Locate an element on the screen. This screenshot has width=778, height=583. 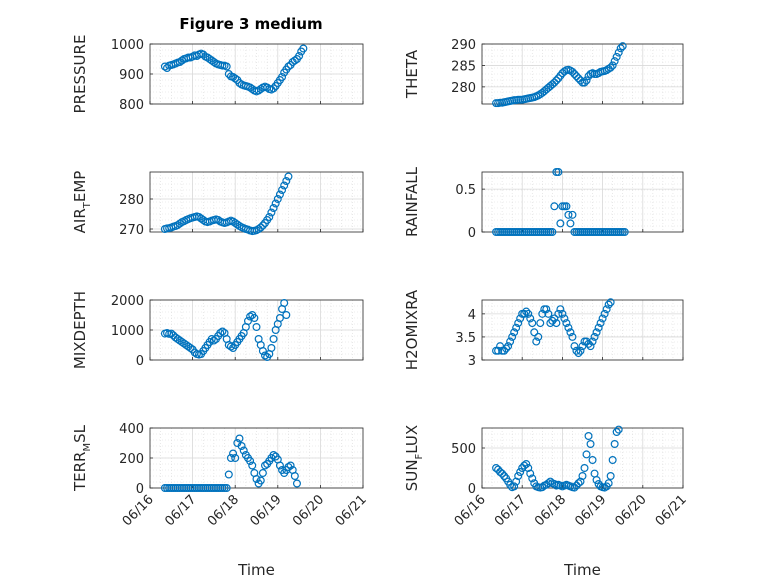
subplot-2: 280 285 290 THETA is located at coordinates (543, 73).